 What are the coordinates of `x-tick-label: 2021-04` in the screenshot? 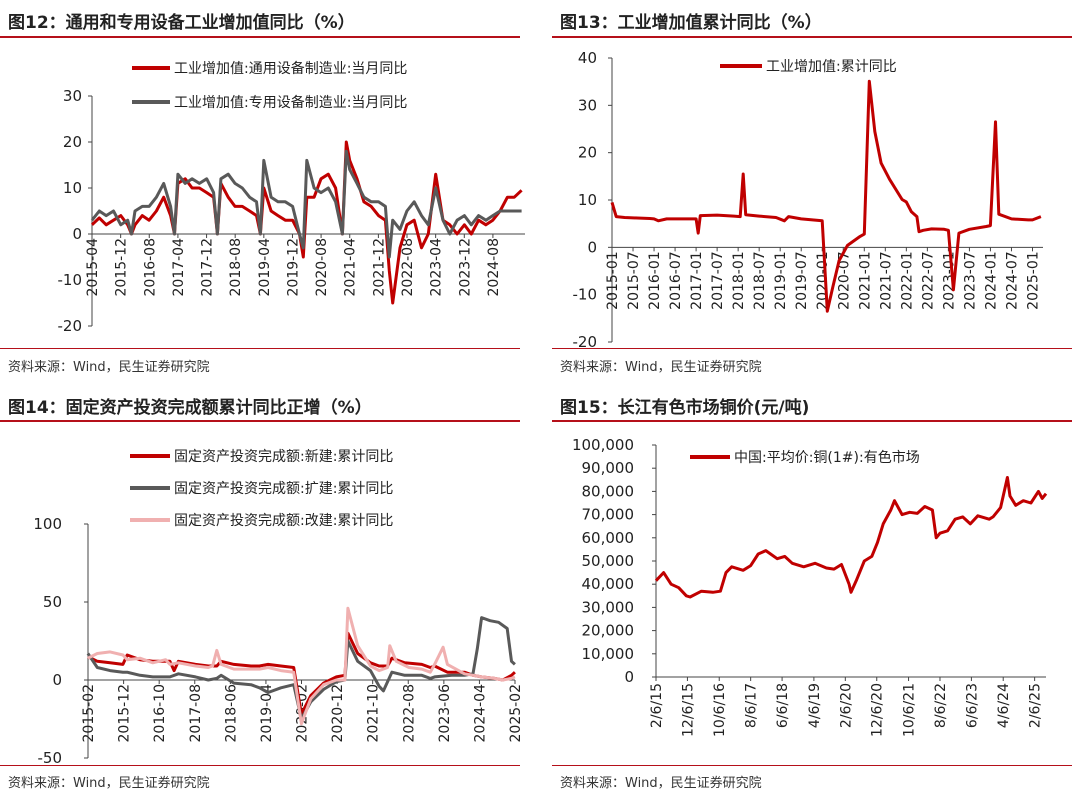 It's located at (351, 267).